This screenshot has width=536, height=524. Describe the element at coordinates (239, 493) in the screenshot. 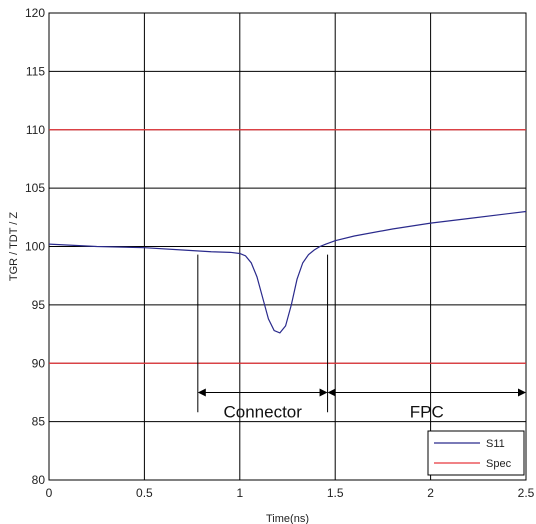

I see `x-tick-label: 1` at that location.